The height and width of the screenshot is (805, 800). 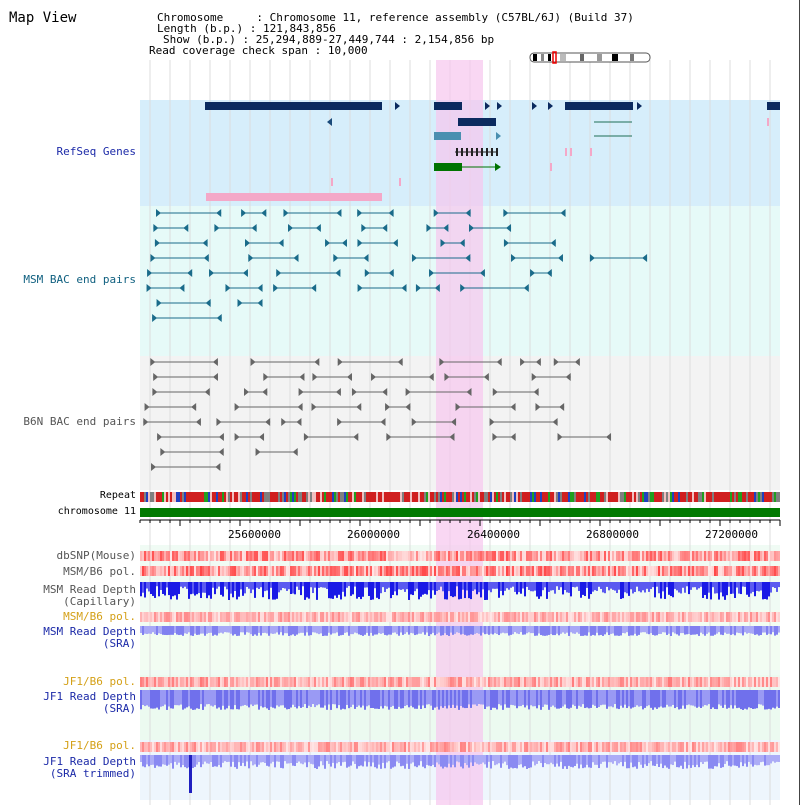 I want to click on track-label-dbsnp: dbSNP(Mouse), so click(x=96, y=555).